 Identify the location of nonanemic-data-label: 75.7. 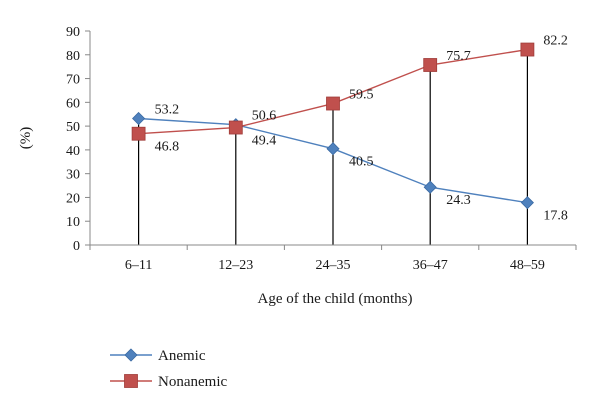
(458, 56).